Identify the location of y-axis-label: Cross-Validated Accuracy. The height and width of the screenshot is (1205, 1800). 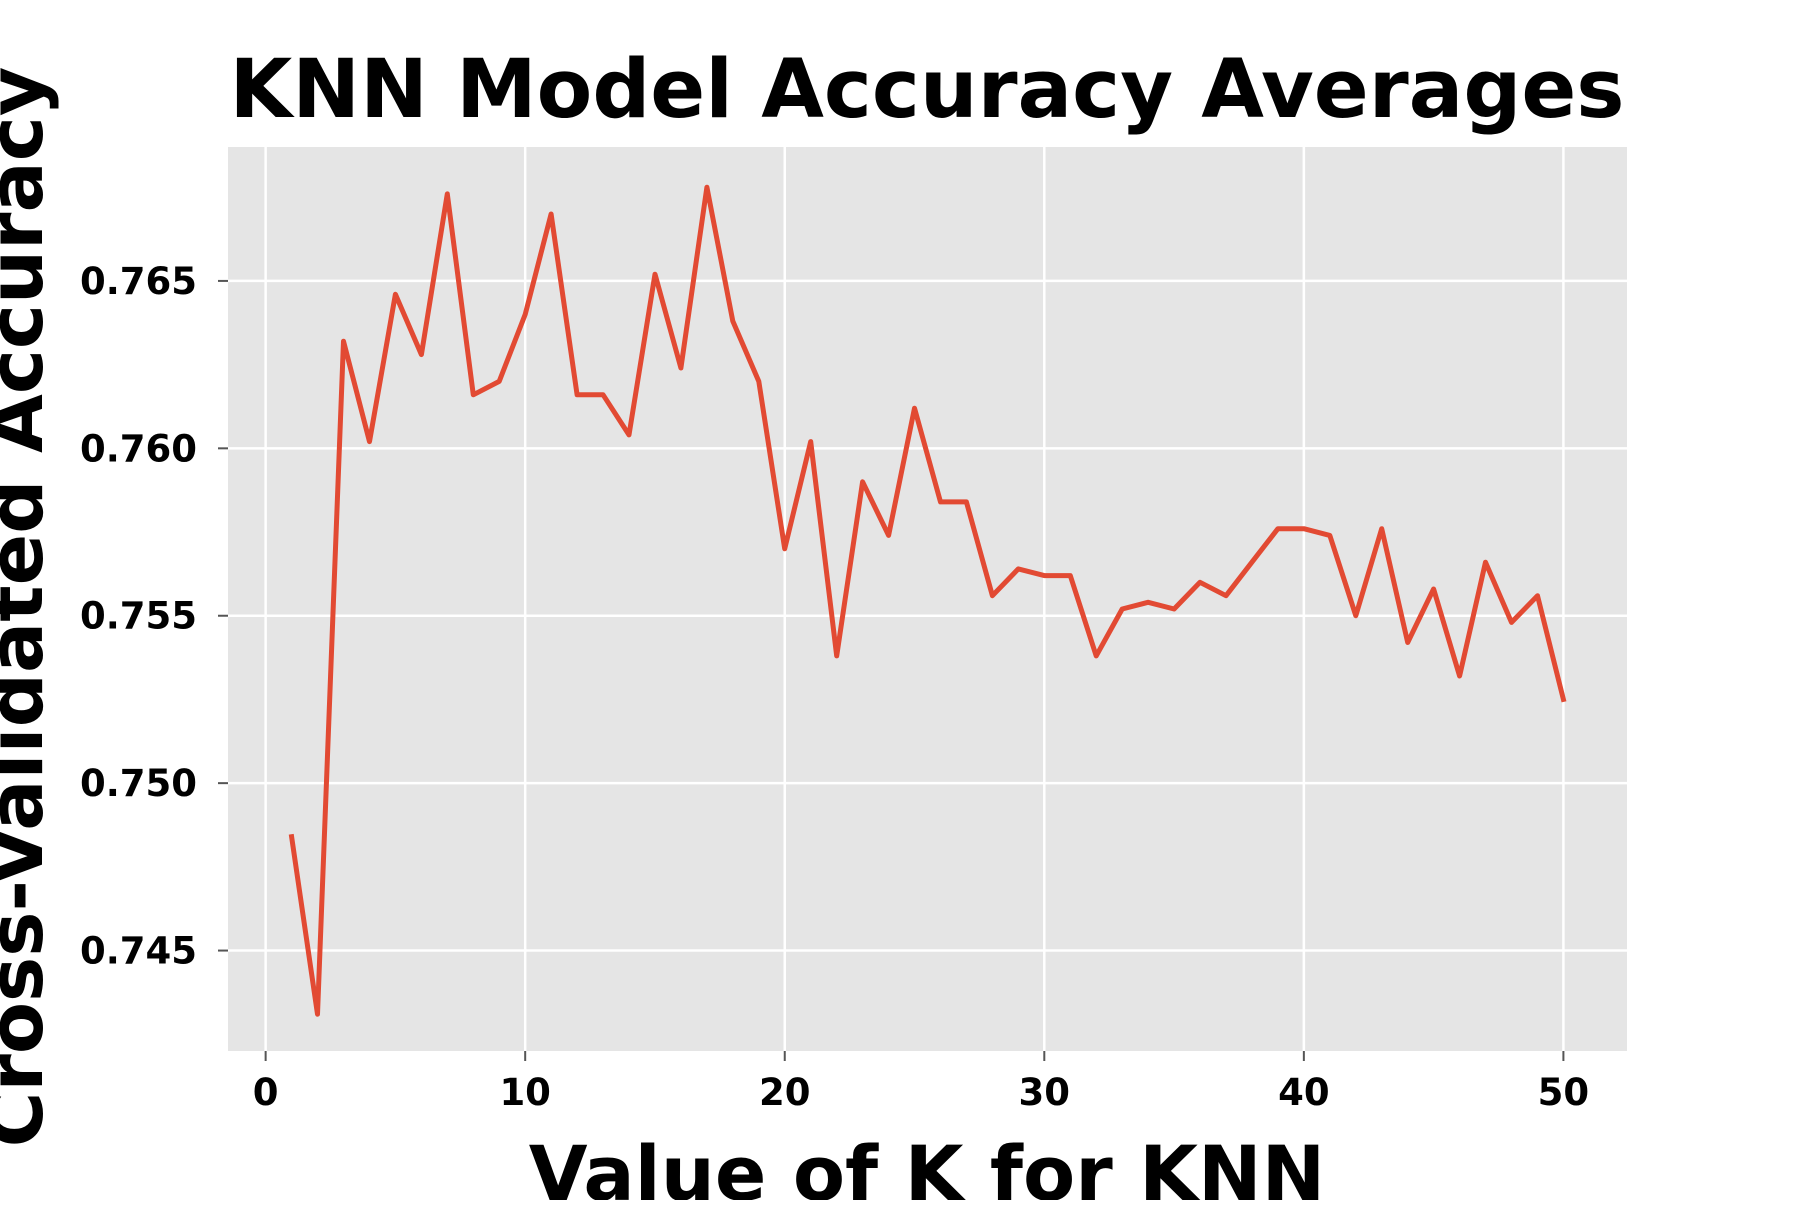
(30, 607).